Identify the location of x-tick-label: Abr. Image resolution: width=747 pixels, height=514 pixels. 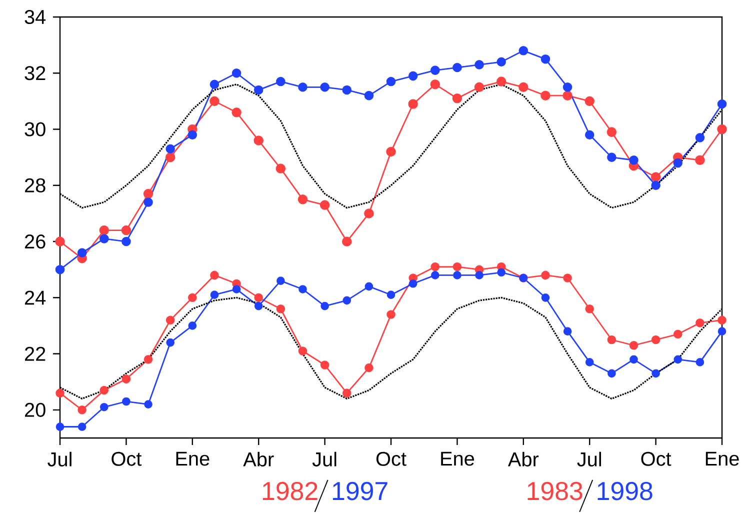
(258, 459).